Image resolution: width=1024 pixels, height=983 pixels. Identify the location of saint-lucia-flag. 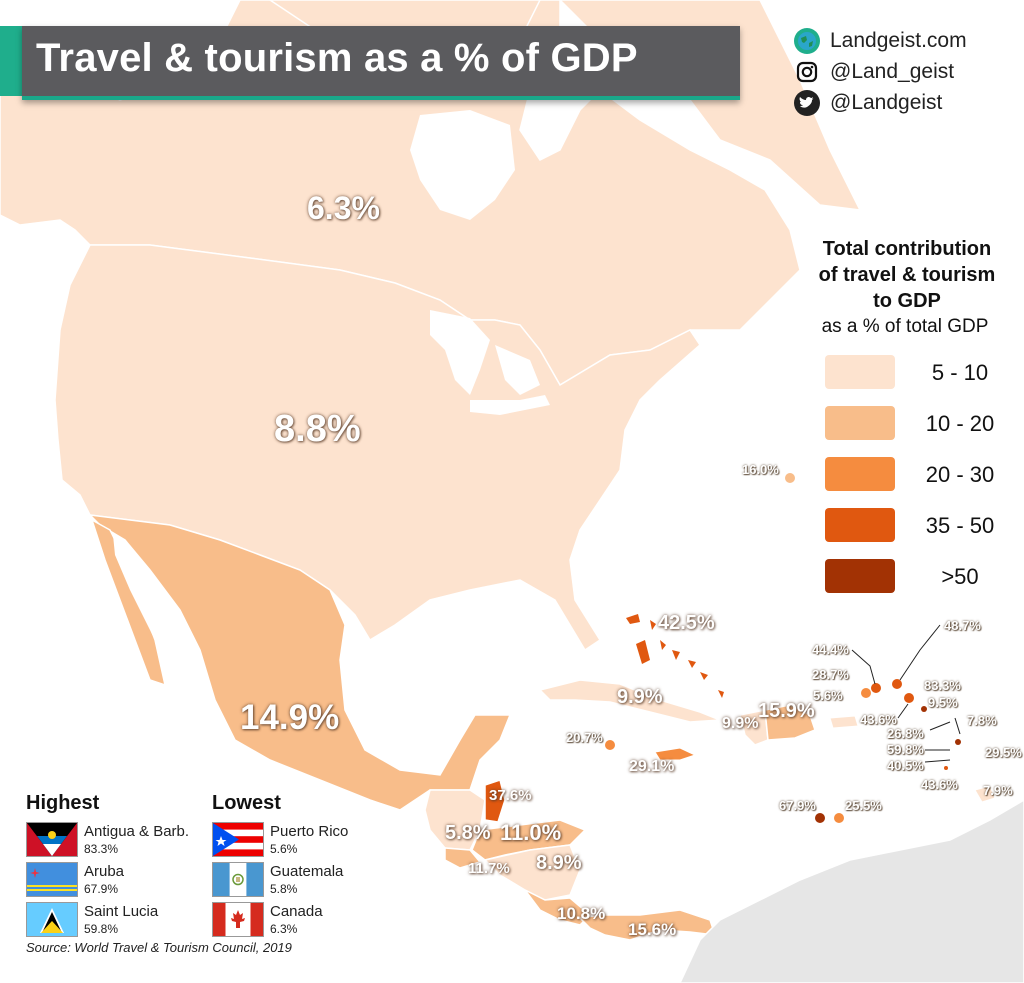
(52, 919).